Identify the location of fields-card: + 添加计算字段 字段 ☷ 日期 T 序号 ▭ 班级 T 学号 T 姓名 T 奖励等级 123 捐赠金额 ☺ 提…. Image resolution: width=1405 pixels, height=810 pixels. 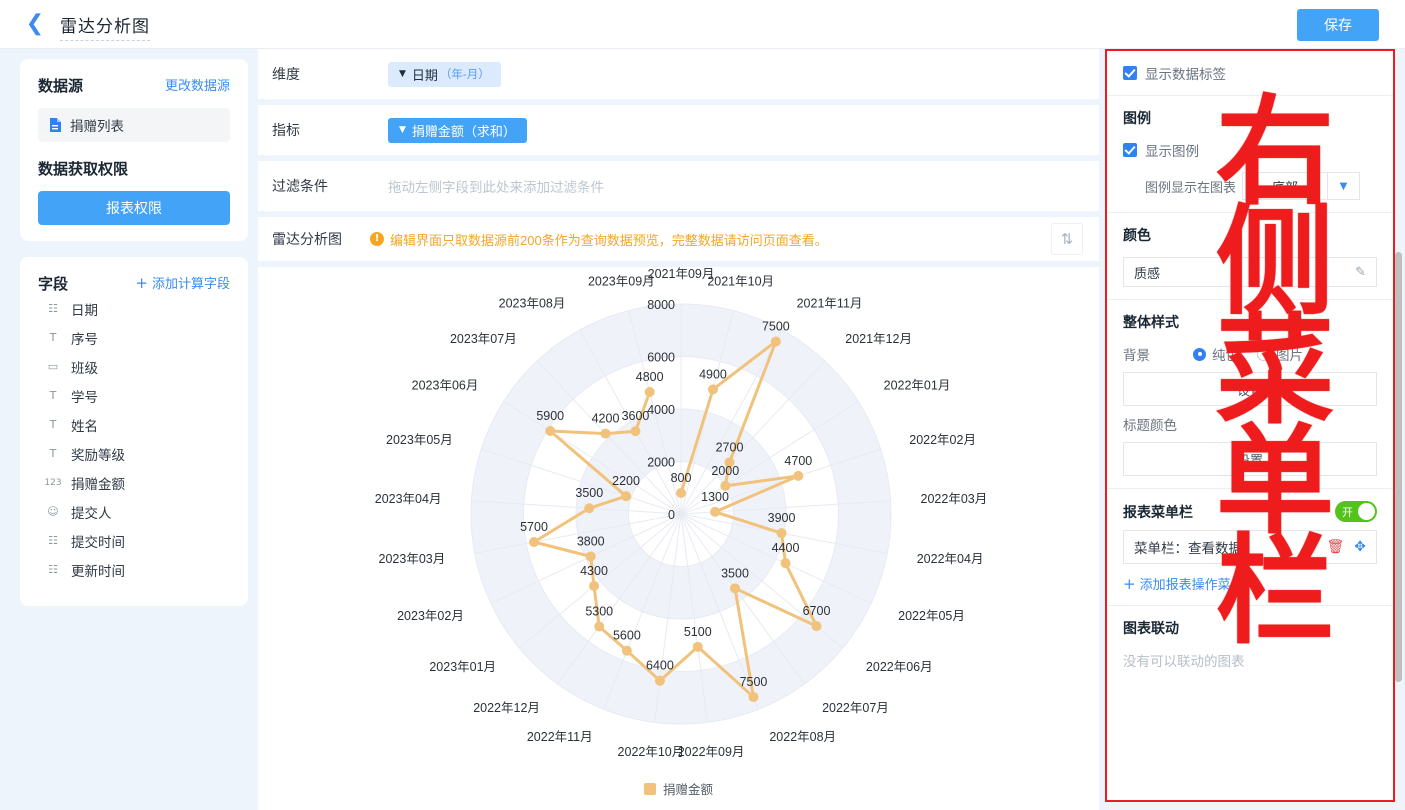
(134, 431).